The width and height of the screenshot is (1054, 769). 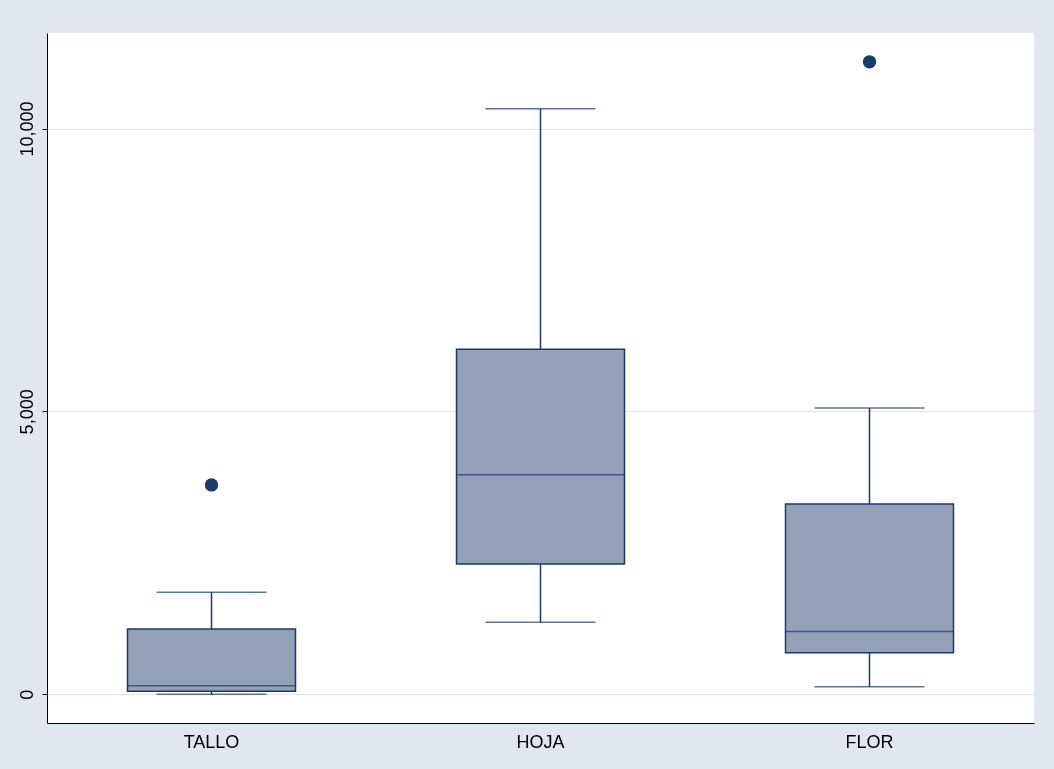 What do you see at coordinates (26, 129) in the screenshot?
I see `y-tick-label: 10,000` at bounding box center [26, 129].